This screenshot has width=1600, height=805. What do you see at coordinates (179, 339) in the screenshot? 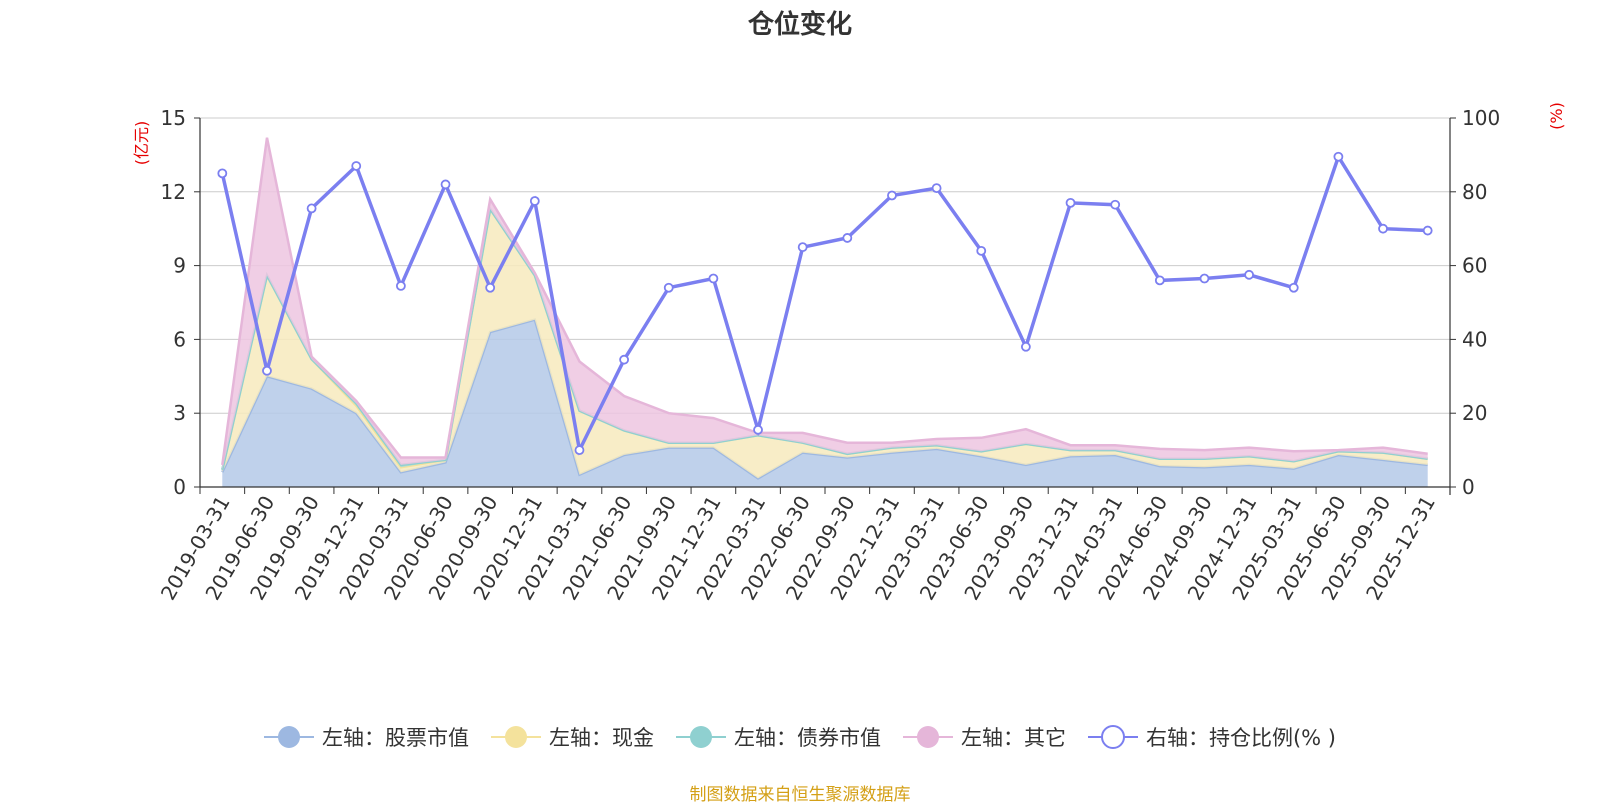
I see `left-axis-tick-label: 6` at bounding box center [179, 339].